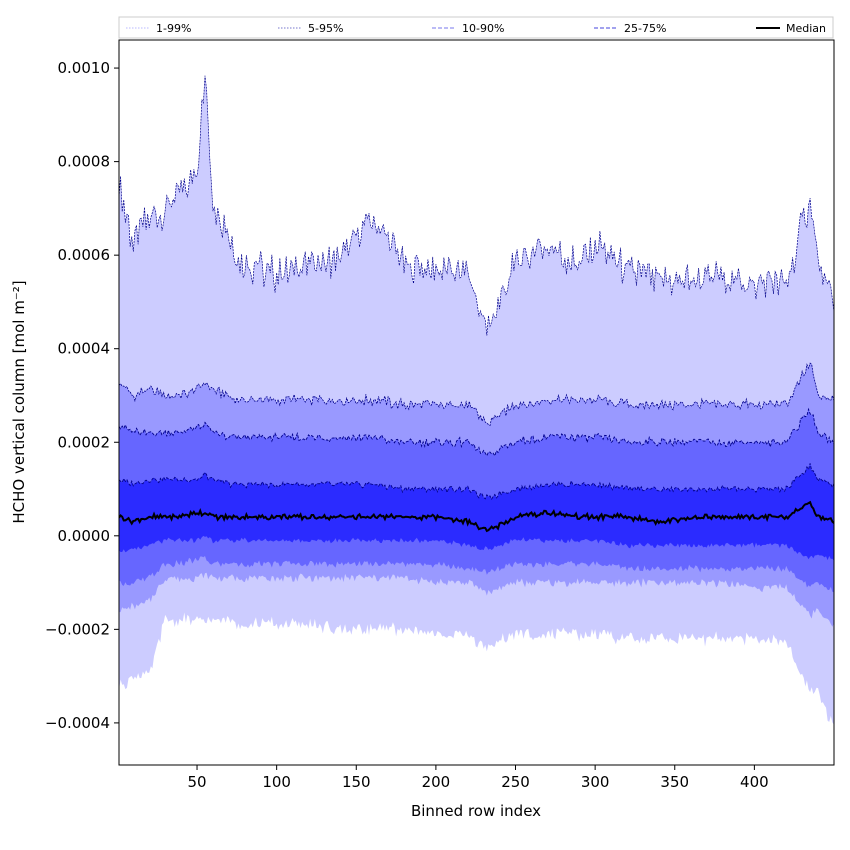 The image size is (850, 850). I want to click on x-axis-label: Binned row index, so click(476, 811).